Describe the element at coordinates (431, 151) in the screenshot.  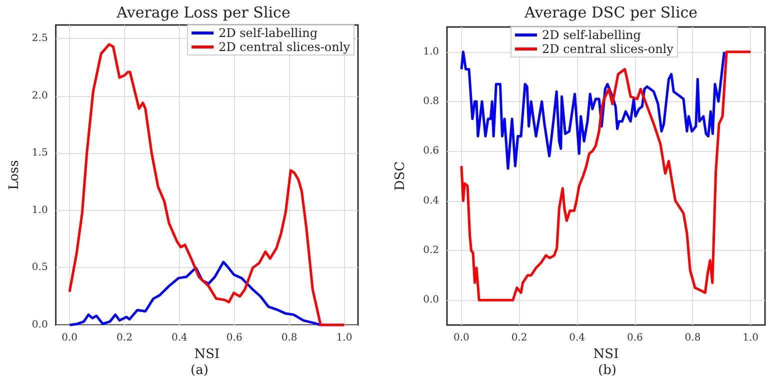
I see `y-tick-label: 0.6` at that location.